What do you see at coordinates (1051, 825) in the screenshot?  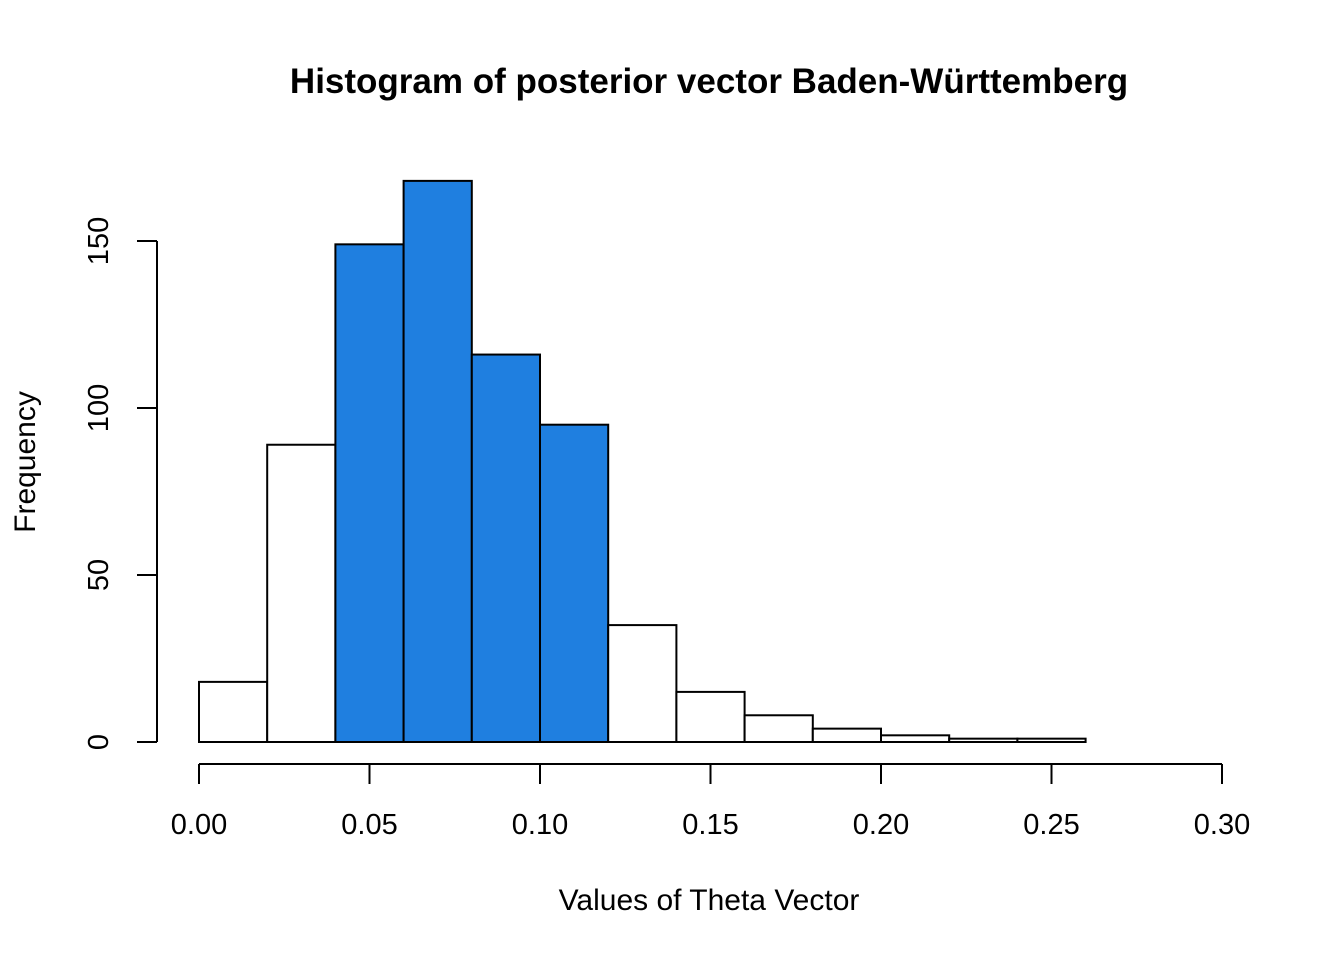 I see `x-tick-label: 0.25` at bounding box center [1051, 825].